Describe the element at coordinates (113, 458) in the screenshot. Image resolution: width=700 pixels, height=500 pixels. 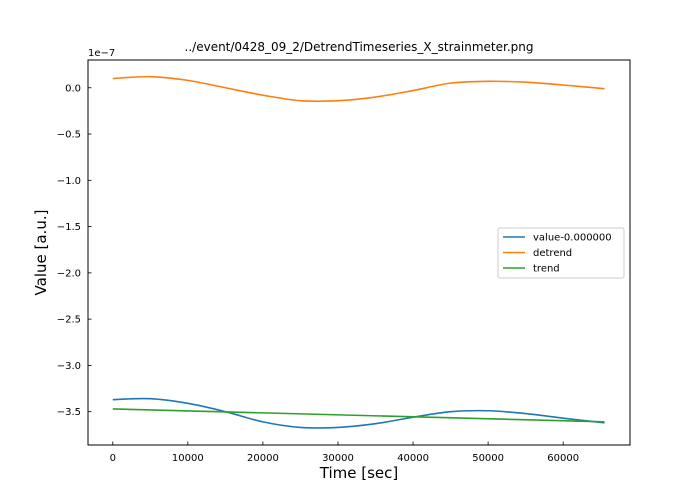
I see `x-tick-label: 0` at that location.